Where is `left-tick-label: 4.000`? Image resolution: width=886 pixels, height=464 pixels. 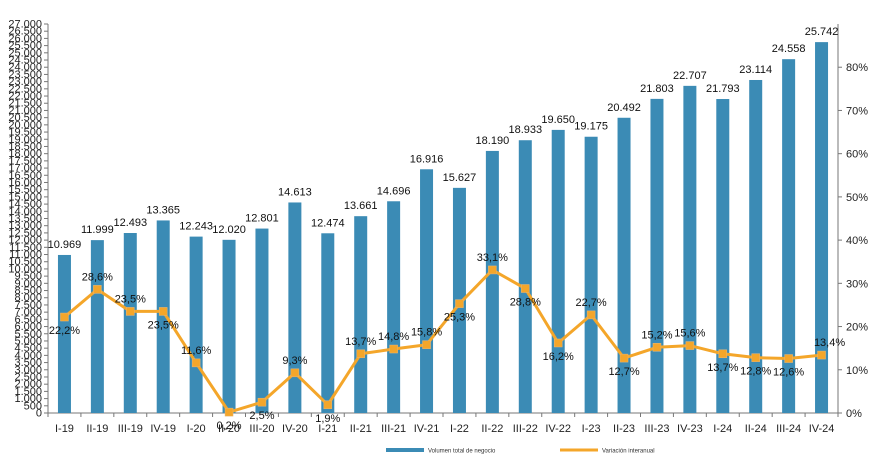
left-tick-label: 4.000 is located at coordinates (28, 356).